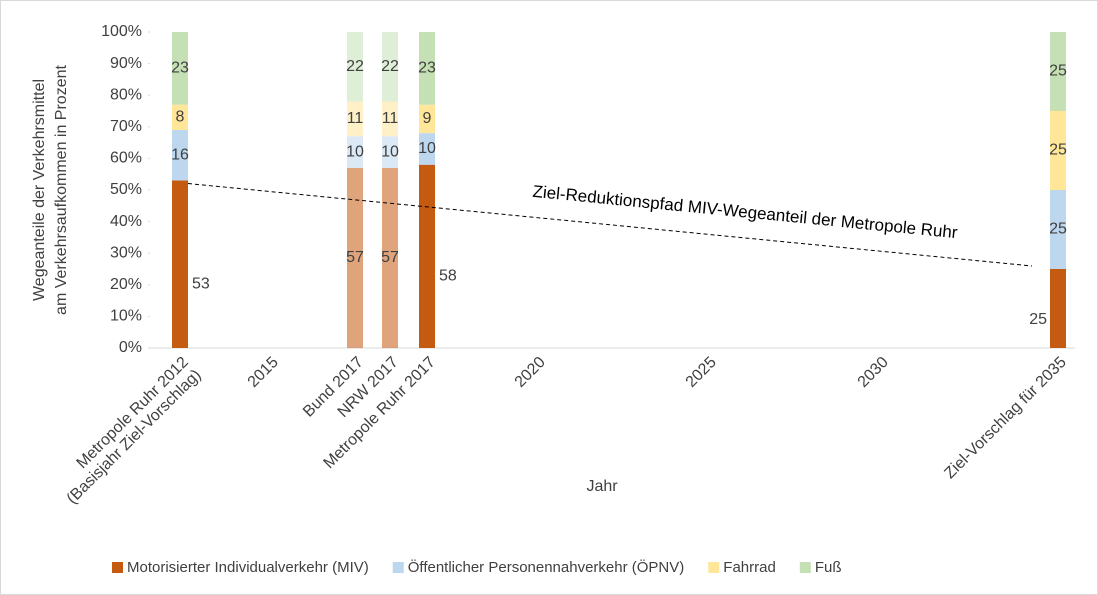 The width and height of the screenshot is (1098, 595). I want to click on legend-label: Öffentlicher Personennahverkehr (ÖPNV), so click(546, 567).